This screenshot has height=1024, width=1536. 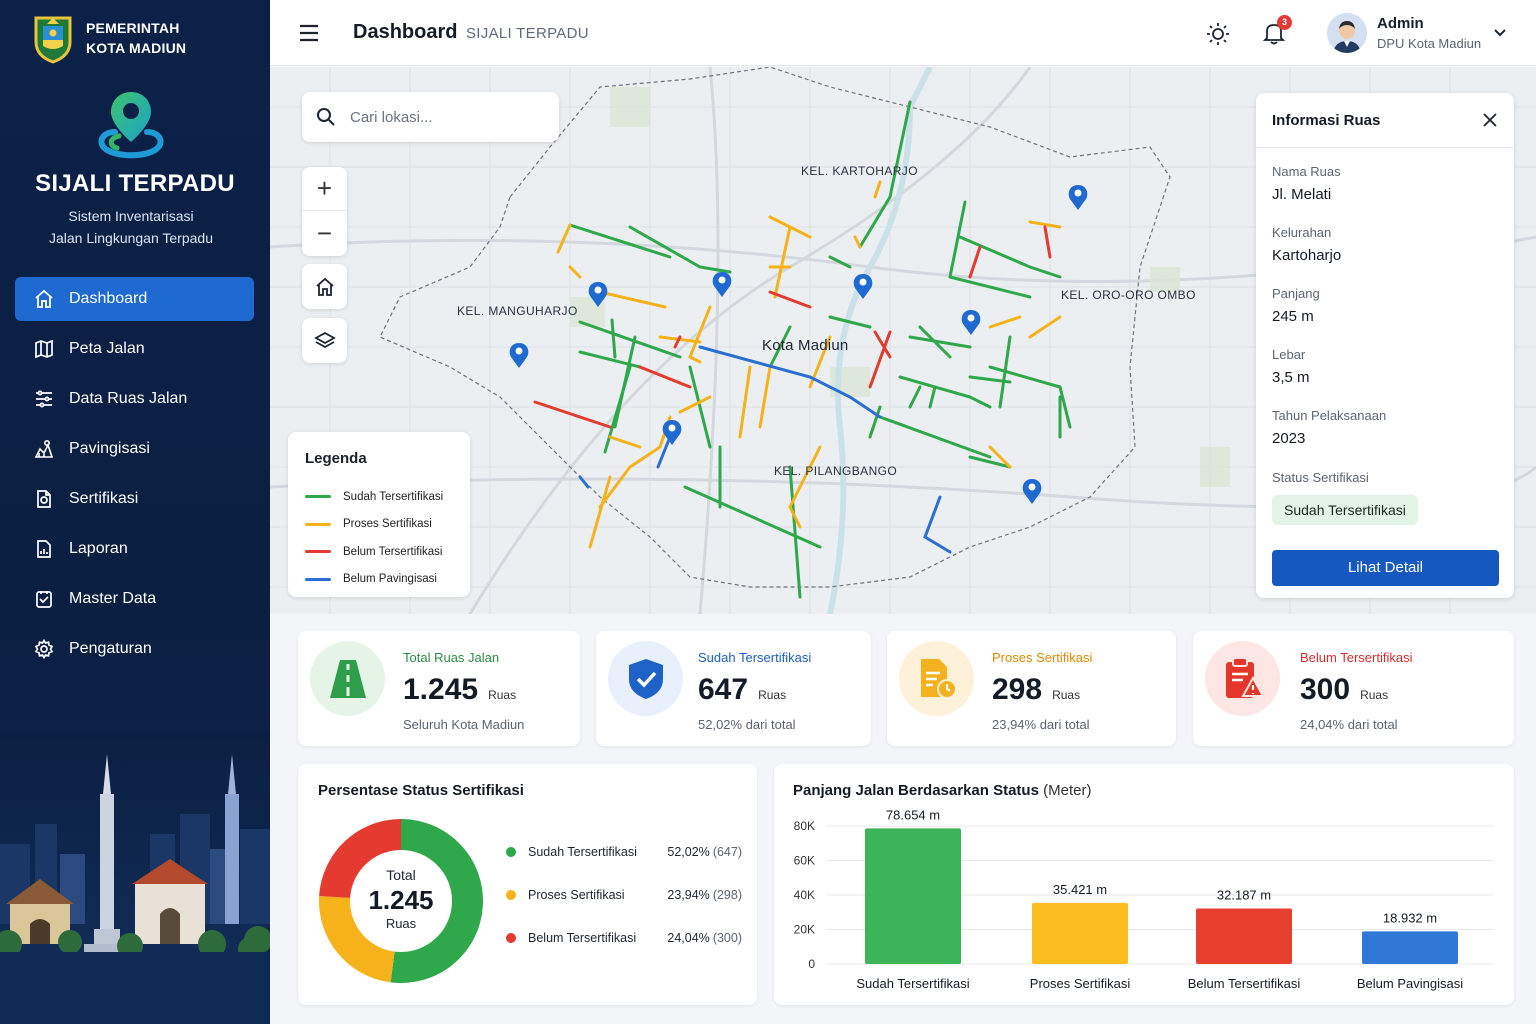 I want to click on field-value: 245 m, so click(x=1293, y=316).